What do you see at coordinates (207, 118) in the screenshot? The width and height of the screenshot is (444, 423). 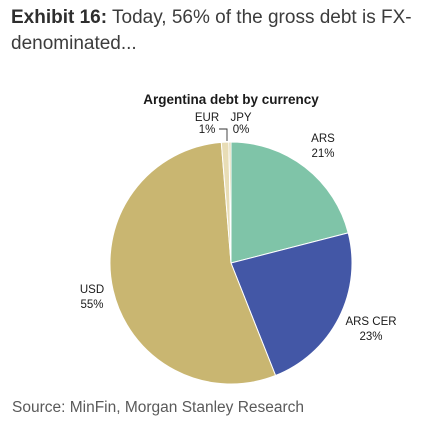 I see `slice-label-eur: EUR` at bounding box center [207, 118].